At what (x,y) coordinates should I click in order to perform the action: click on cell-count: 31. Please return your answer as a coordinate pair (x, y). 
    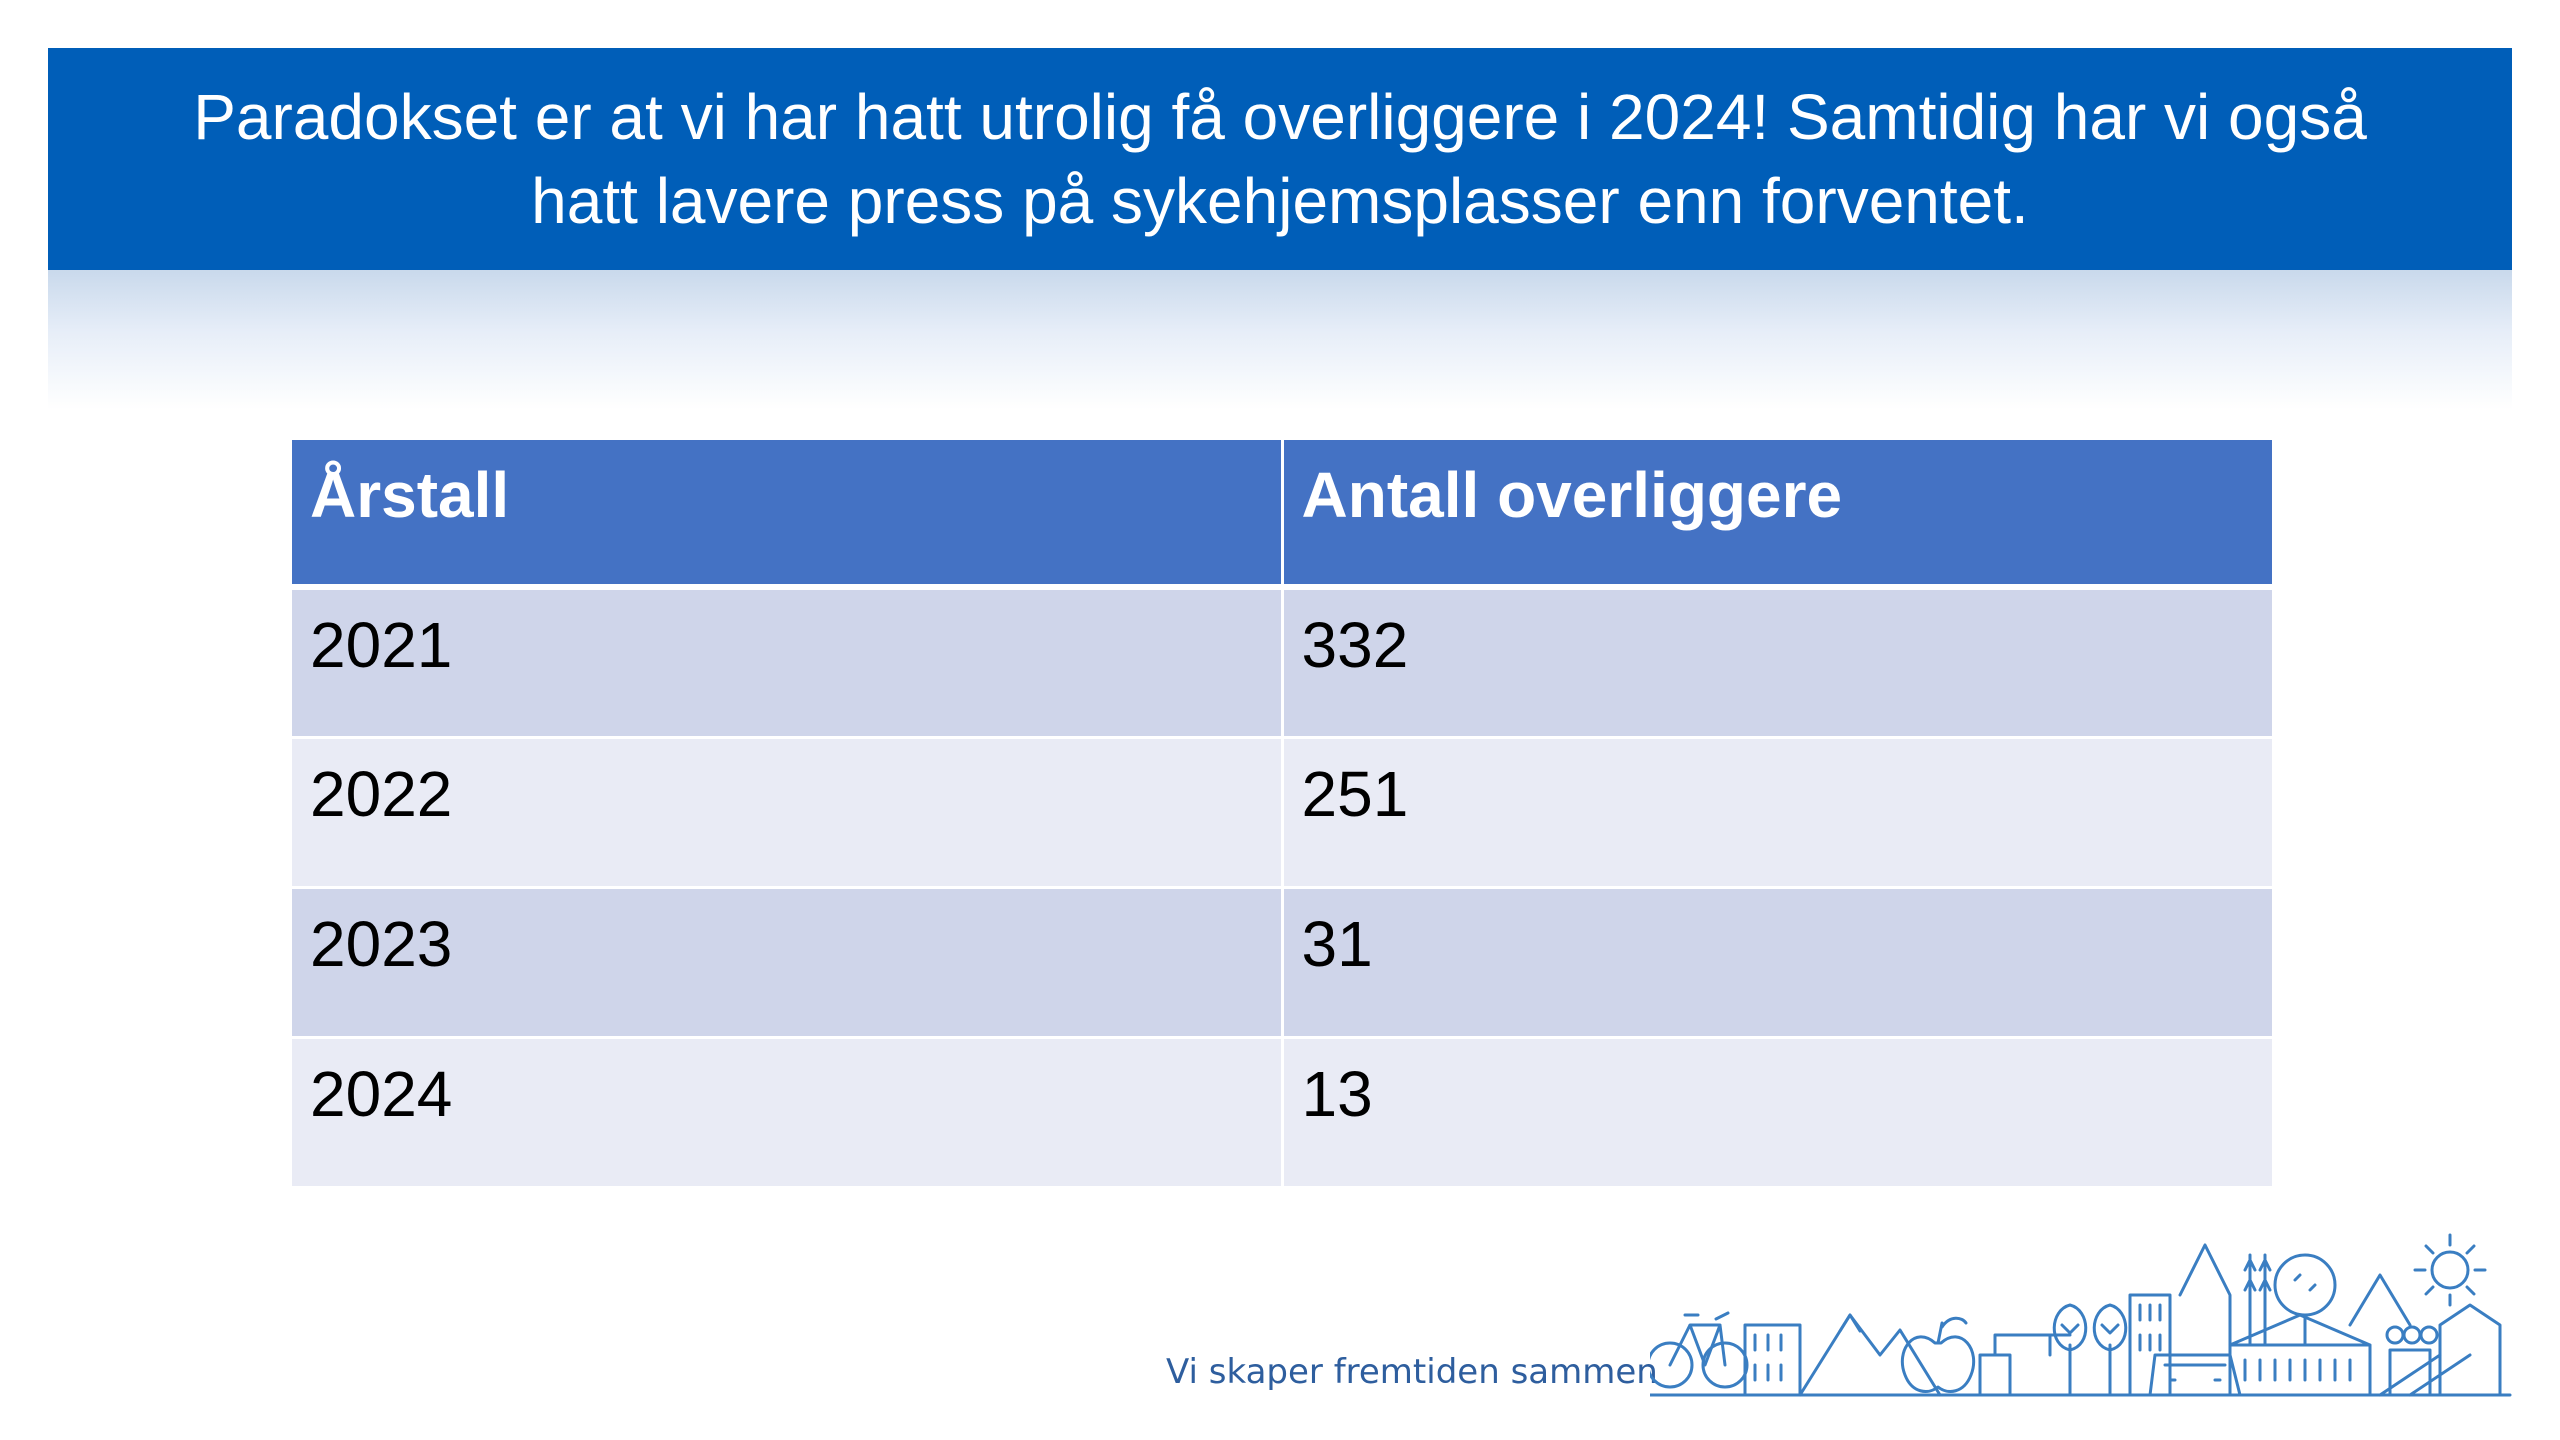
    Looking at the image, I should click on (1777, 963).